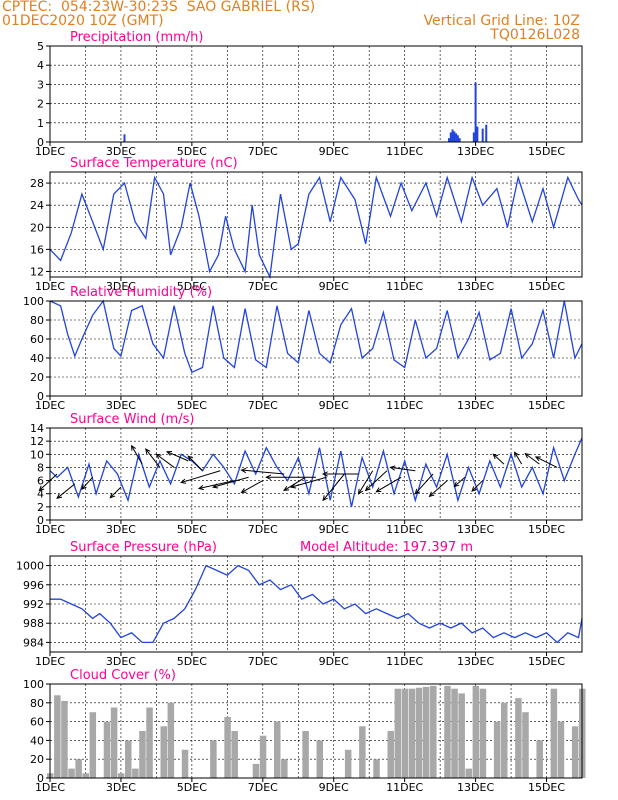  I want to click on precipitation-xtick-label: 1DEC, so click(50, 151).